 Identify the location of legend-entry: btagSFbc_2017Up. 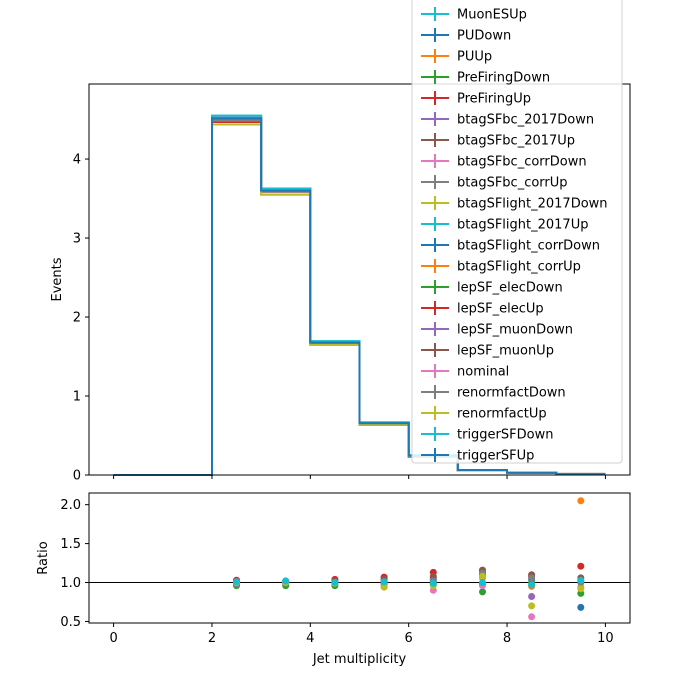
(498, 141).